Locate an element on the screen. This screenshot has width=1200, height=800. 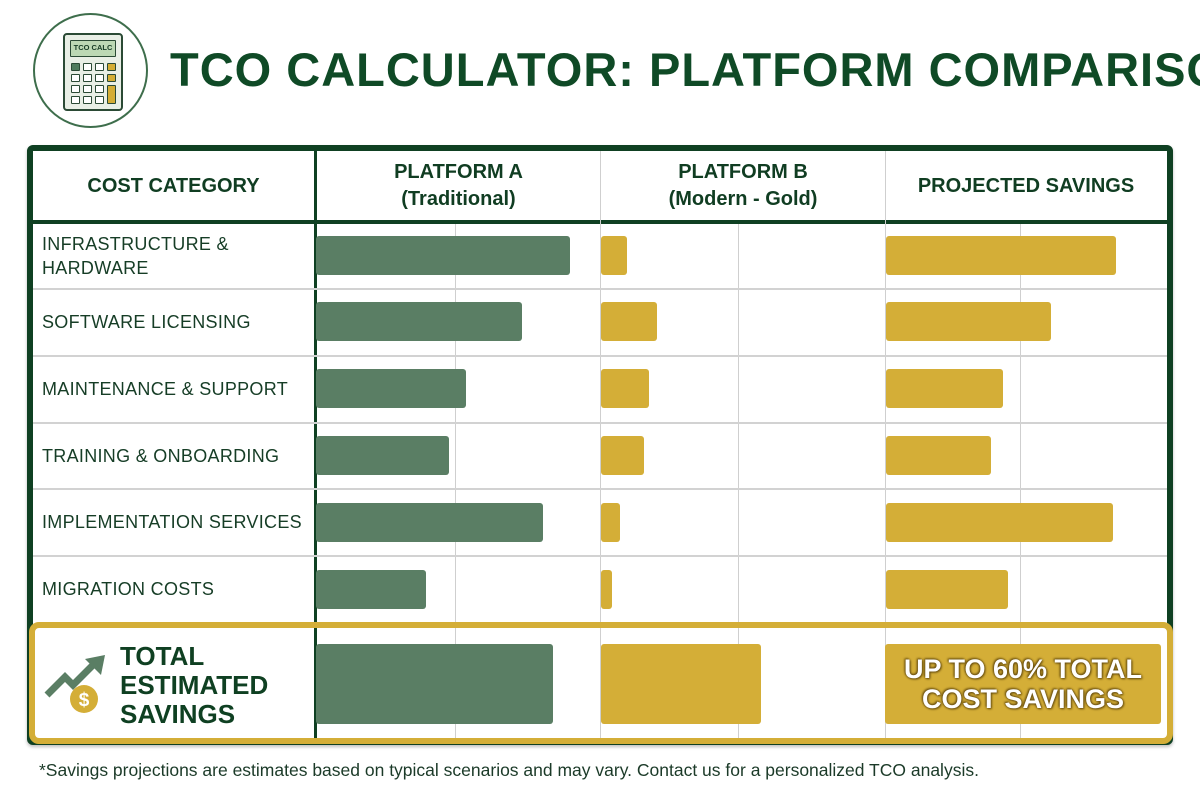
bar-platform-a-maintenance is located at coordinates (391, 388).